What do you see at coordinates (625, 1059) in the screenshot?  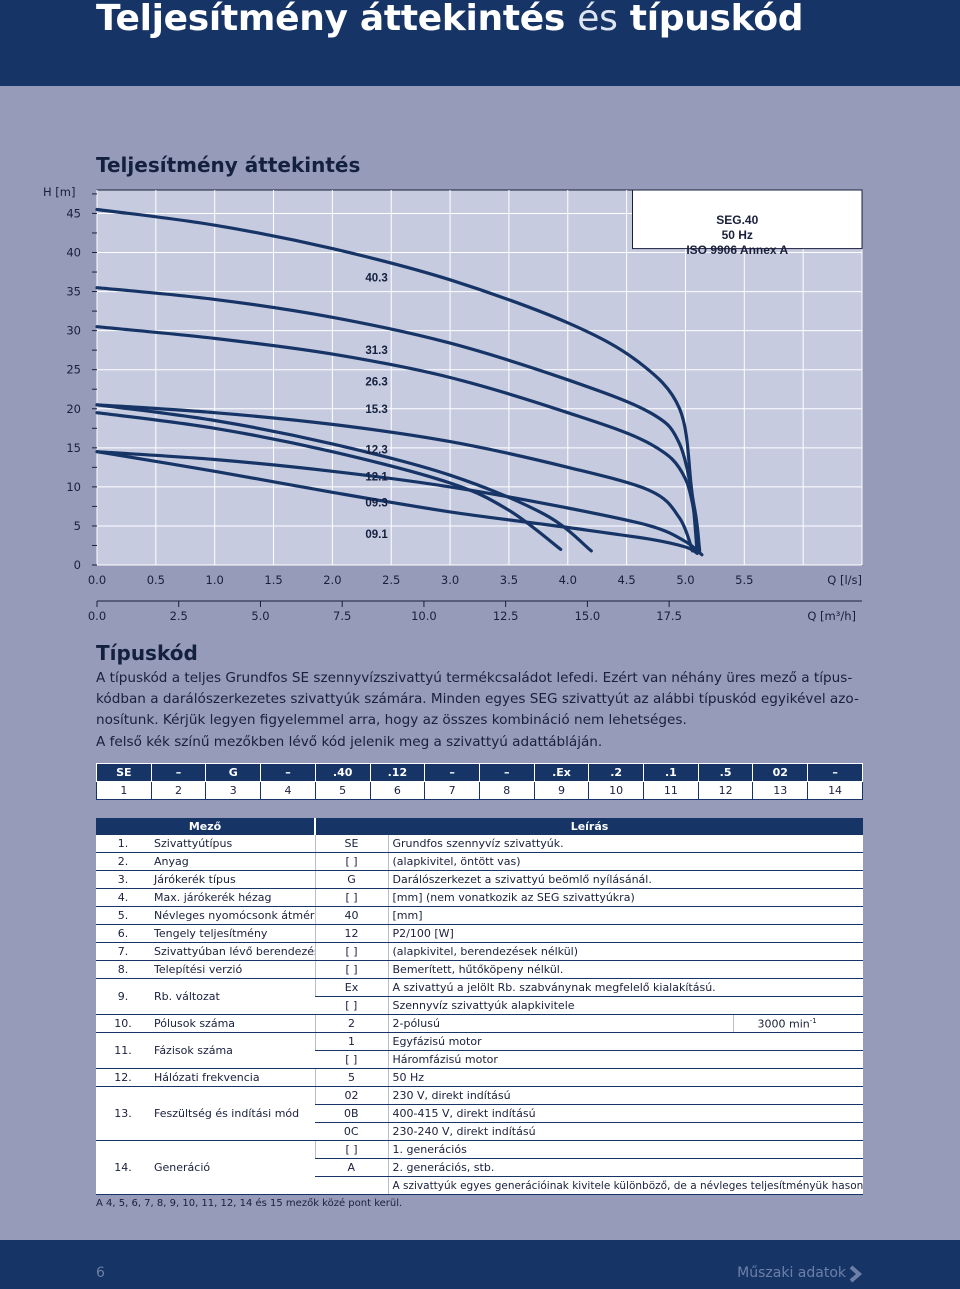 I see `field-description: Háromfázisú motor` at bounding box center [625, 1059].